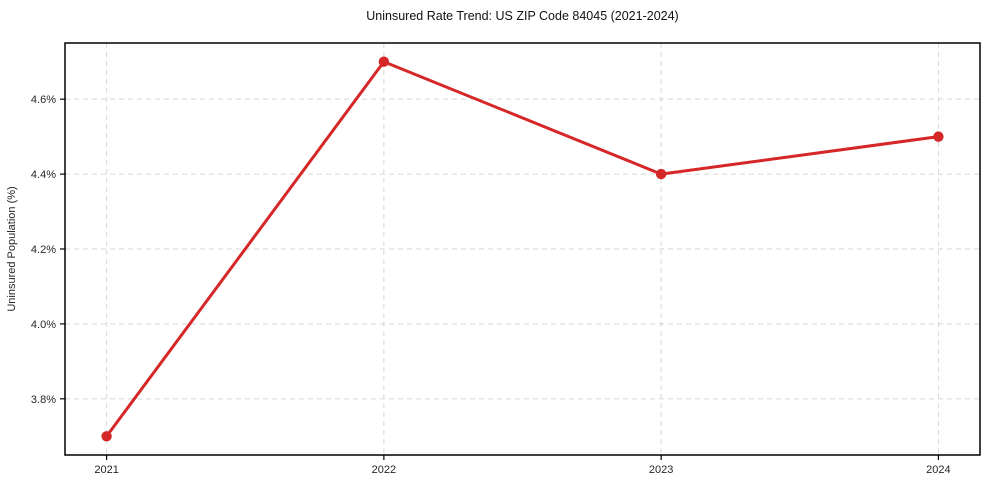 The image size is (989, 490). I want to click on data-point-2021, so click(106, 436).